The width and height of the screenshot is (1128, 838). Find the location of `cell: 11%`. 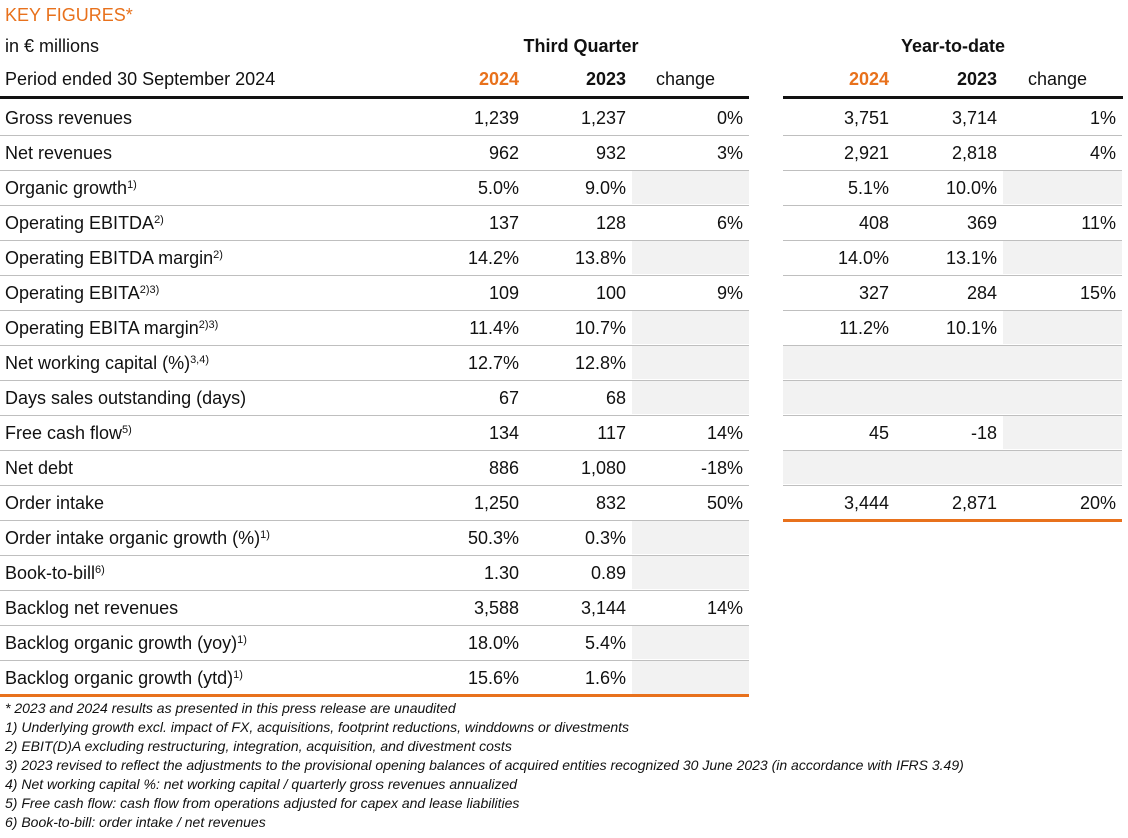

cell: 11% is located at coordinates (1098, 223).